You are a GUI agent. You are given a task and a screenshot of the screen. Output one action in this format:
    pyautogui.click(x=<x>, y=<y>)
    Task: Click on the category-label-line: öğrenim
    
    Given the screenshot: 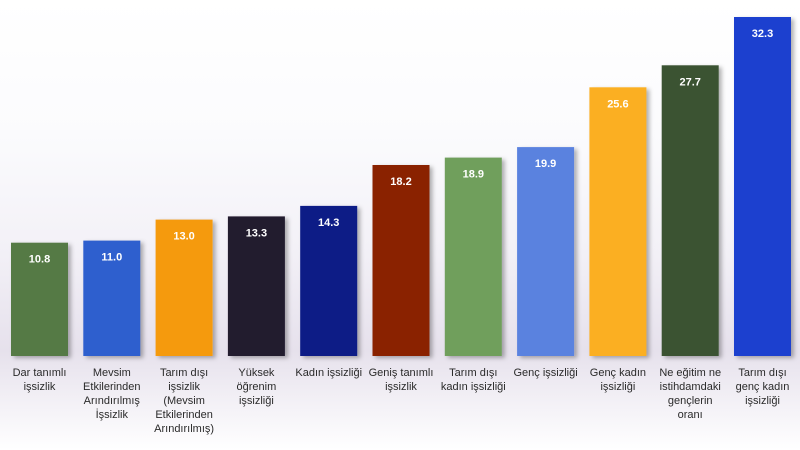 What is the action you would take?
    pyautogui.click(x=257, y=387)
    